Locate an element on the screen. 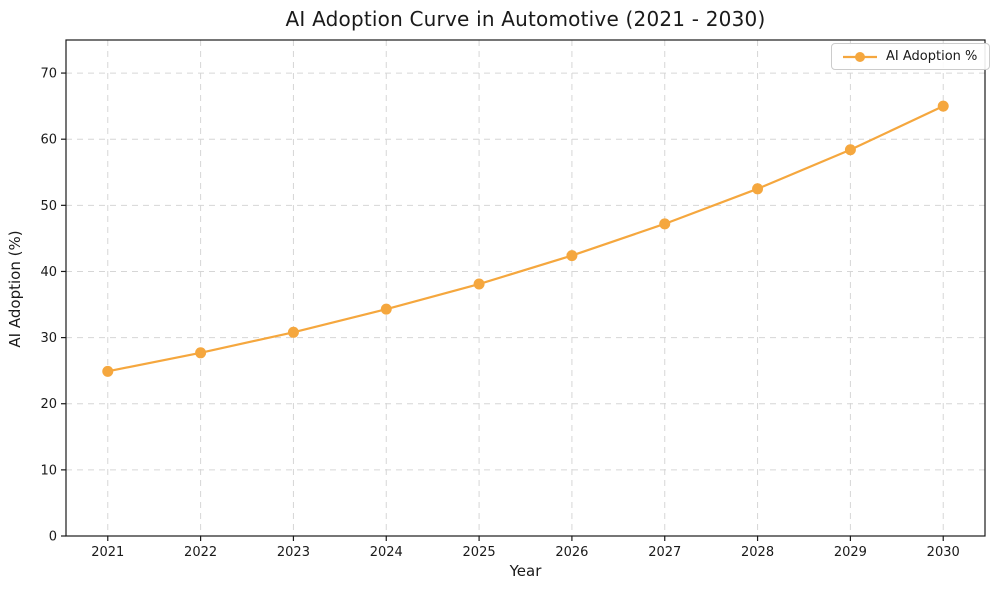 The image size is (1000, 600). y-axis-label: AI Adoption (%) is located at coordinates (15, 289).